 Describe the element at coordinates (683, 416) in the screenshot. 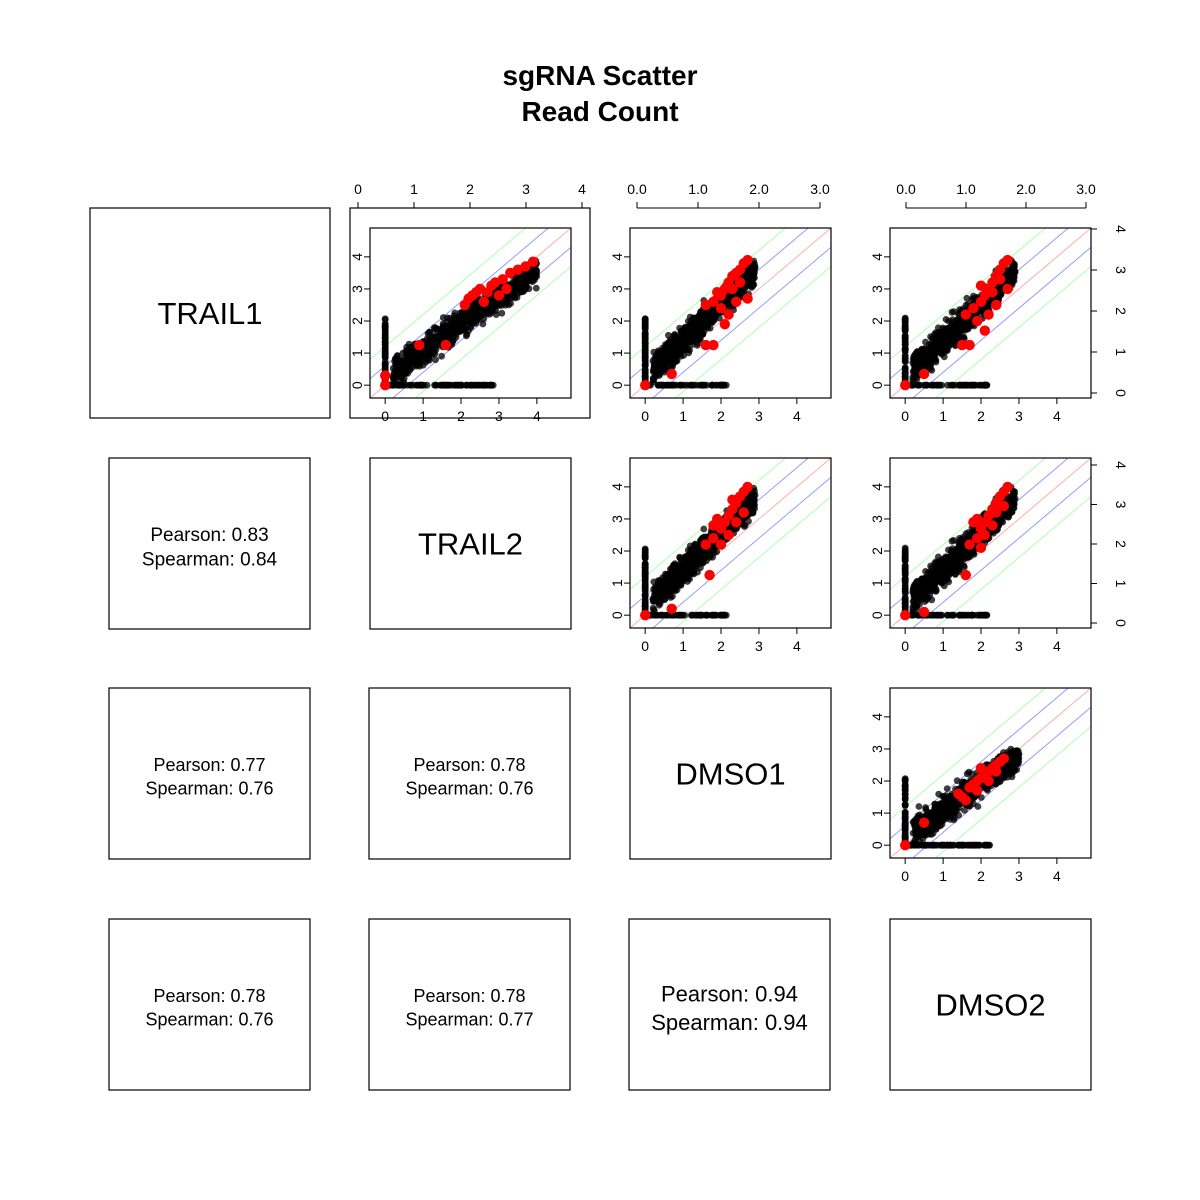

I see `x-tick-label: 1` at that location.